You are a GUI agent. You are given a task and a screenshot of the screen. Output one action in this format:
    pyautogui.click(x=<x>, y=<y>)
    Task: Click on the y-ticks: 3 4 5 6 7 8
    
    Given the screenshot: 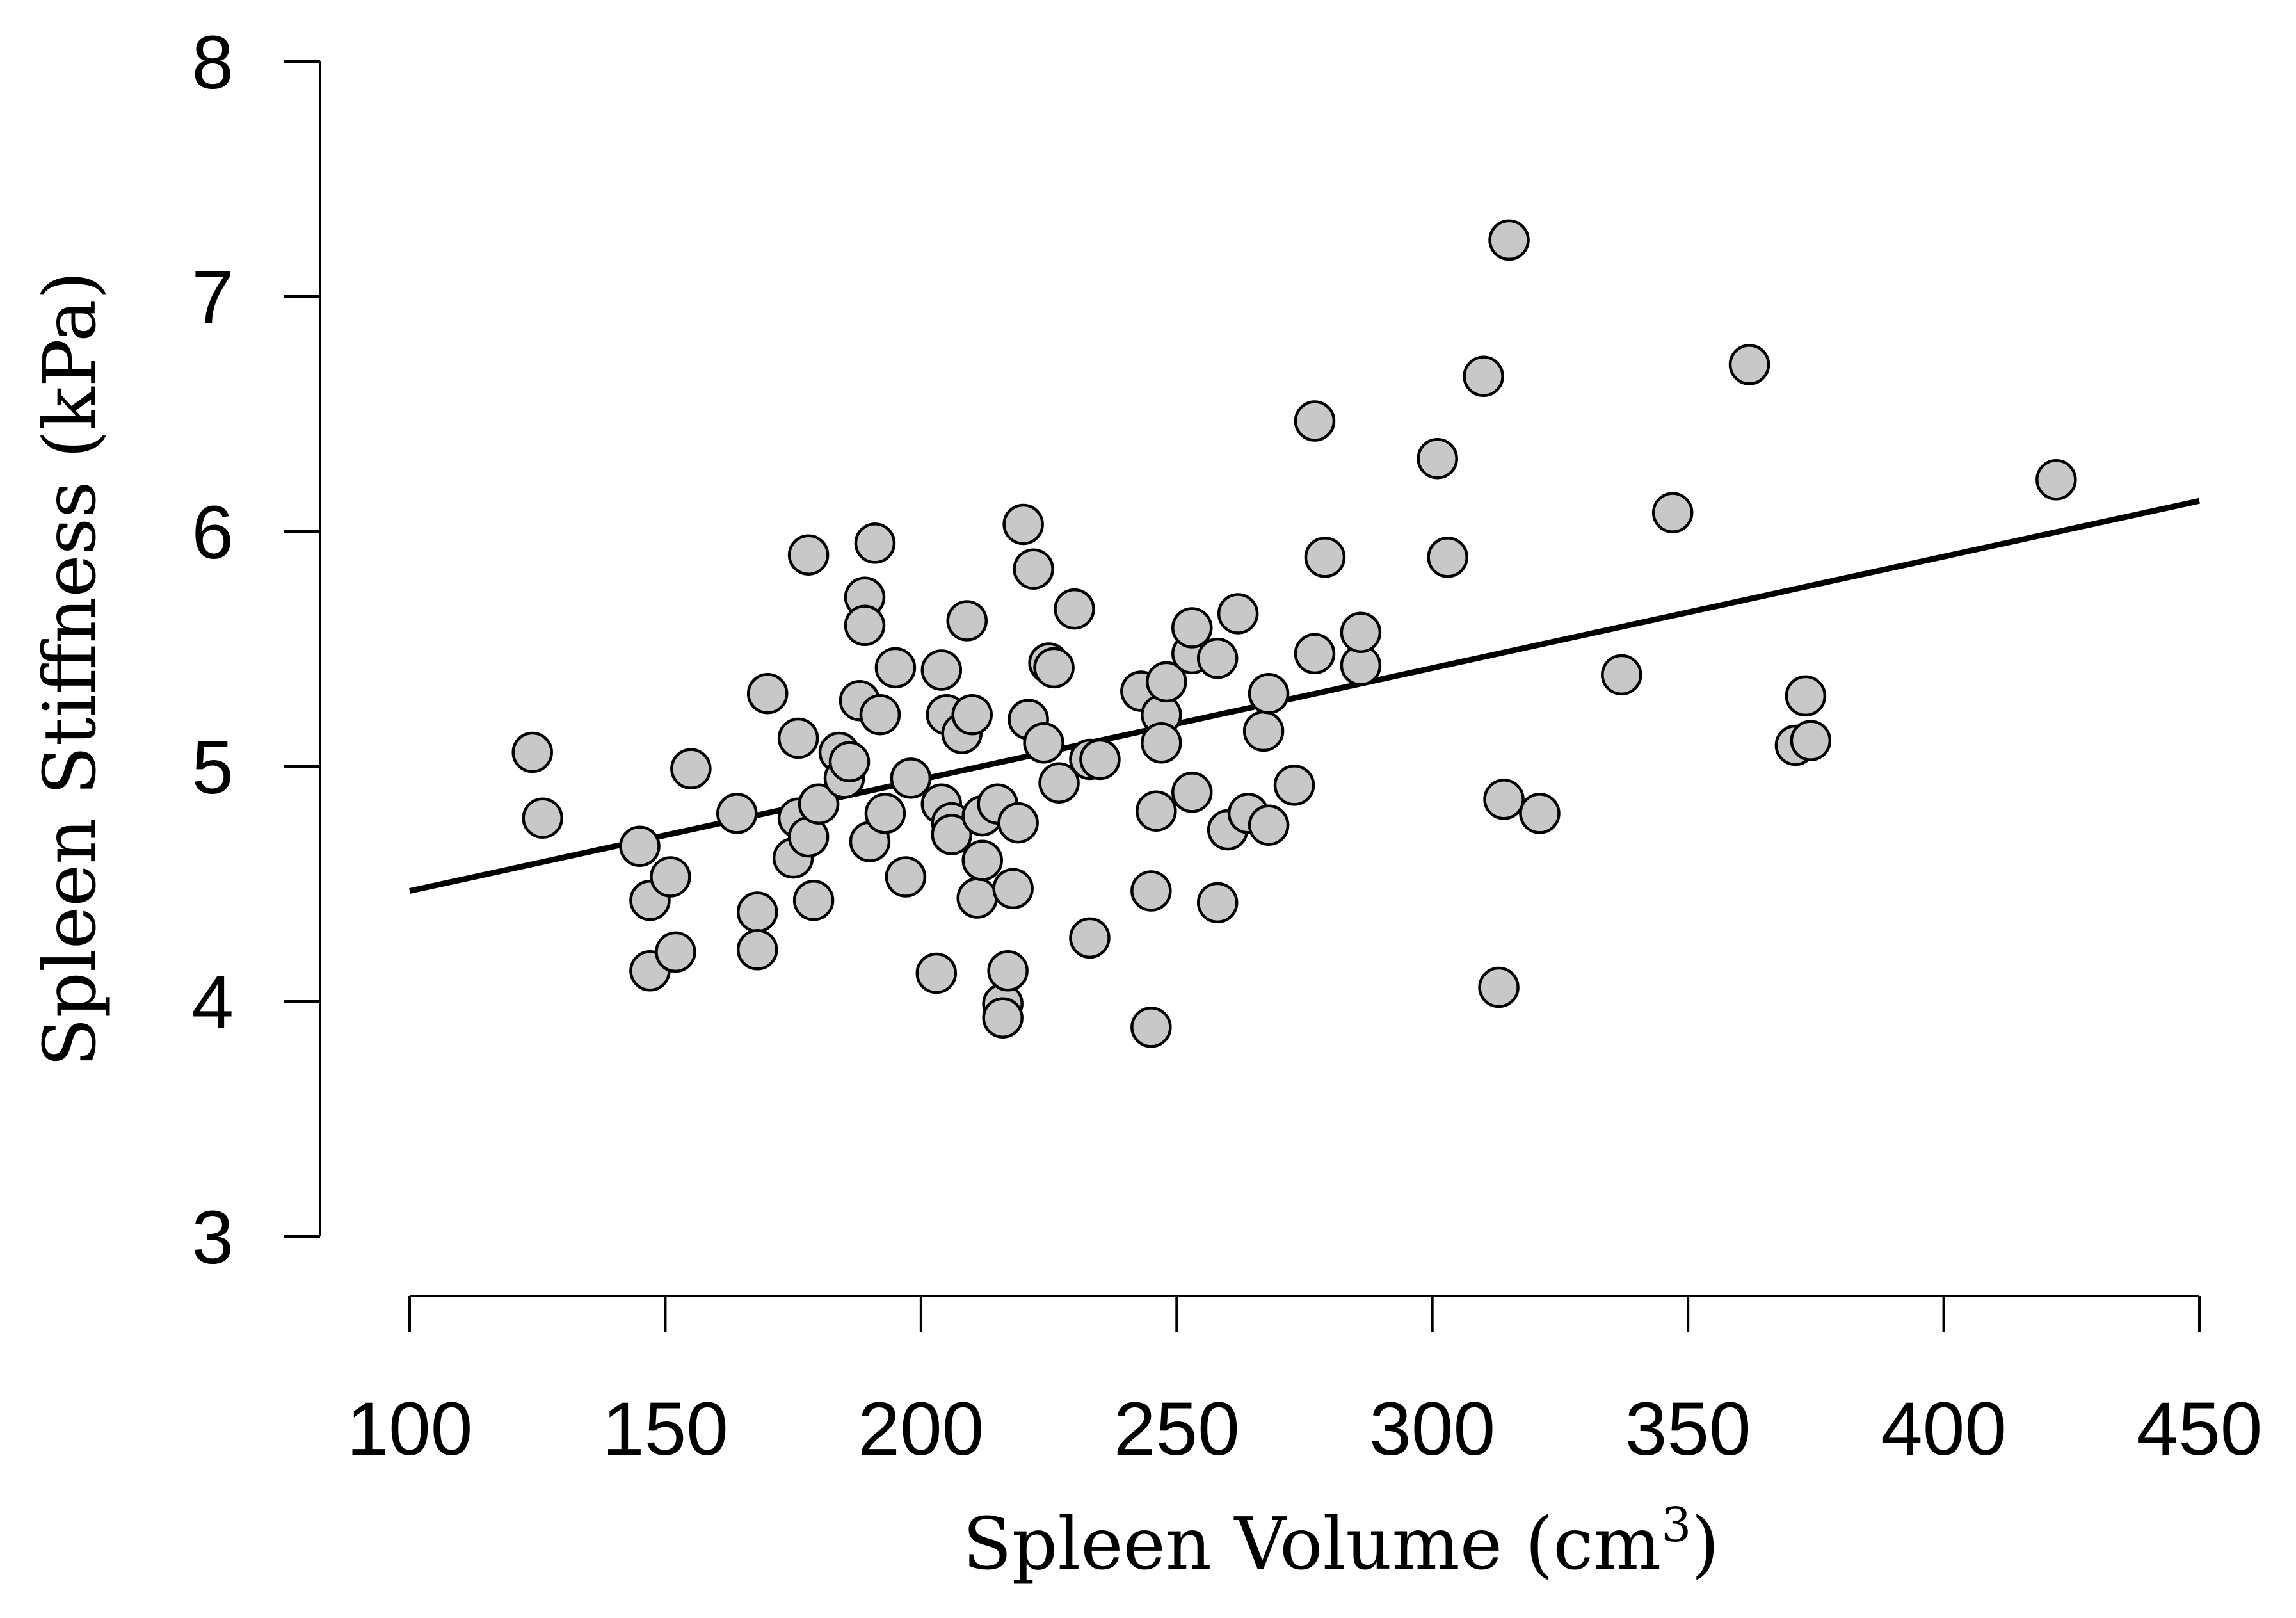 What is the action you would take?
    pyautogui.click(x=255, y=650)
    